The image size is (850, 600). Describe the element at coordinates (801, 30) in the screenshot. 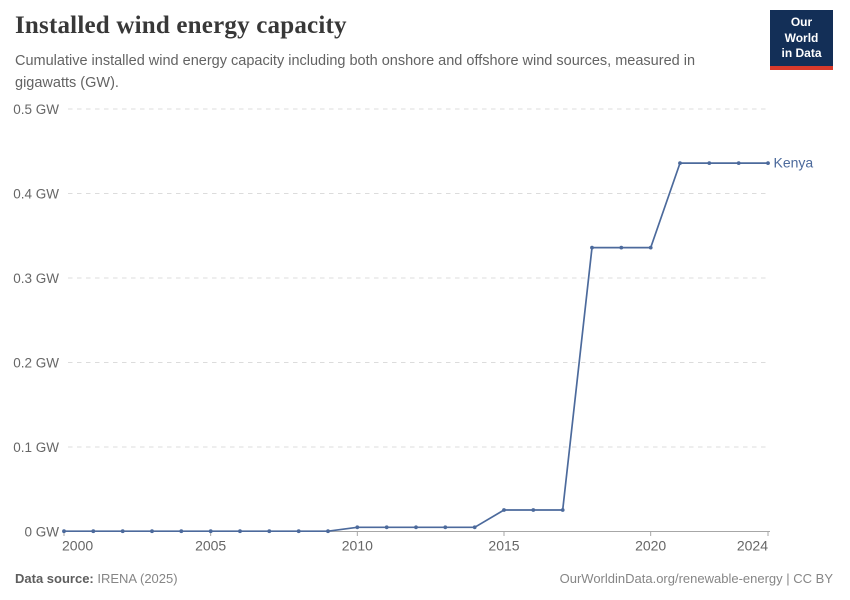

I see `owid-logo-line1: Our World` at that location.